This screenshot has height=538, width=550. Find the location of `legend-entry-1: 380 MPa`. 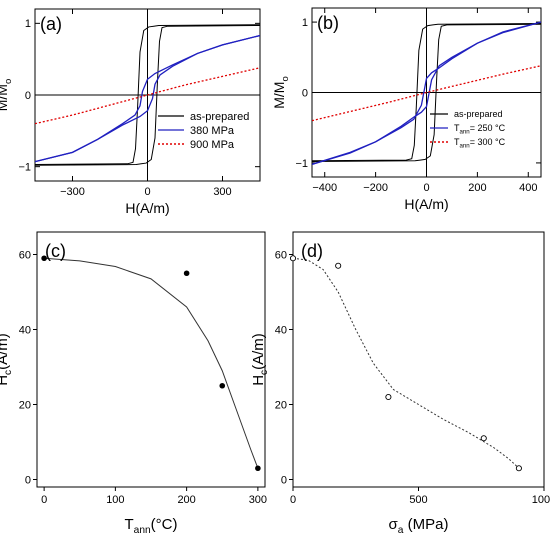

legend-entry-1: 380 MPa is located at coordinates (212, 131).